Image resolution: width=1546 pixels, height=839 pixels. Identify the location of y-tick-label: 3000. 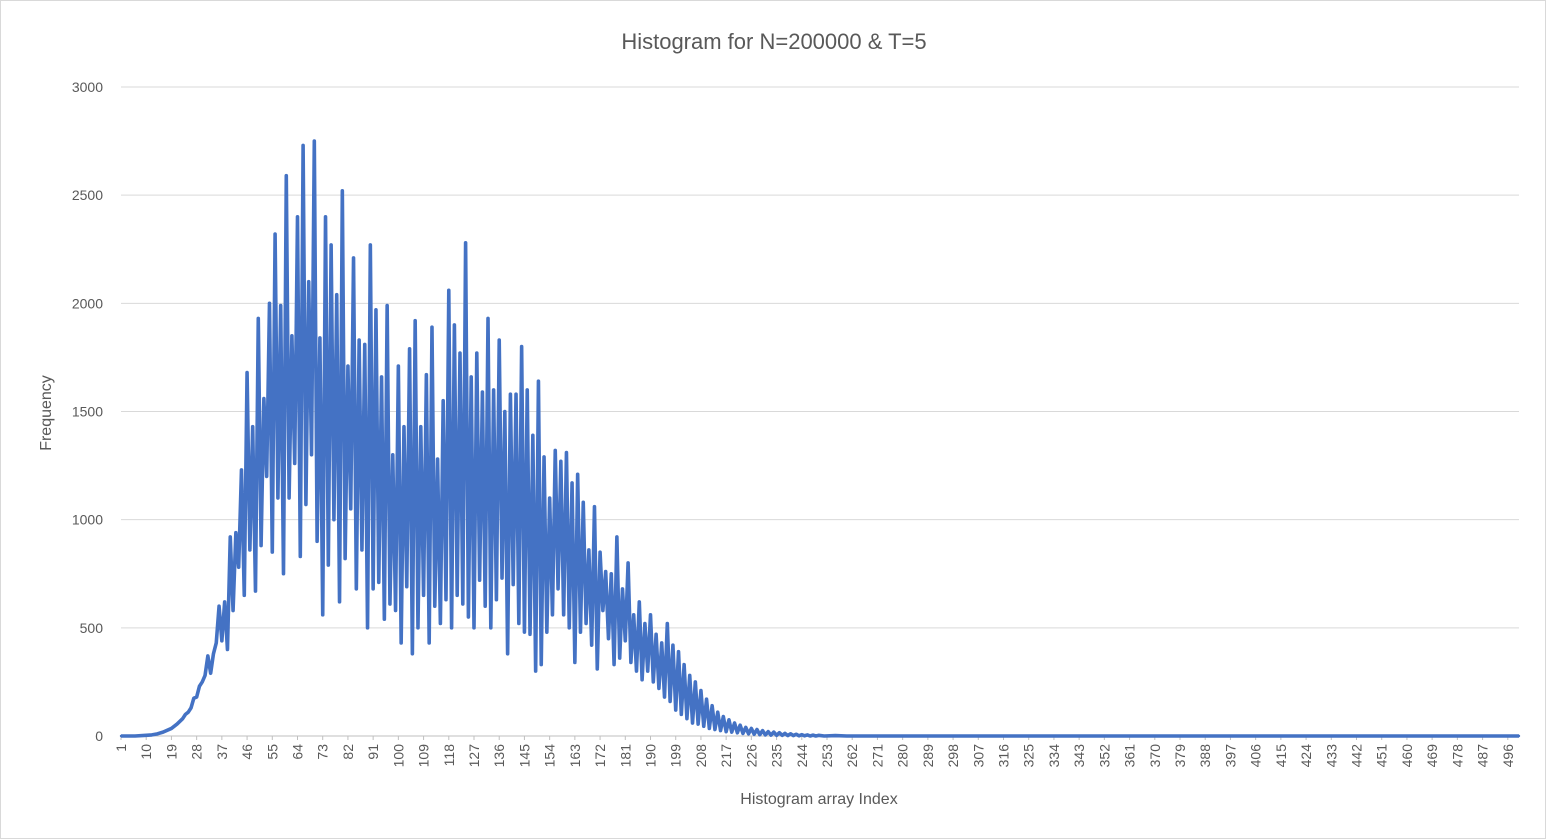
(87, 87).